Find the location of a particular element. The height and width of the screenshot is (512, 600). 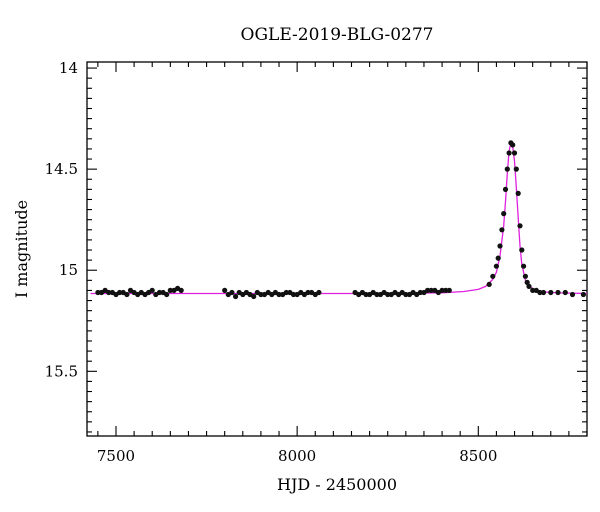

y-axis-label: I magnitude is located at coordinates (21, 249).